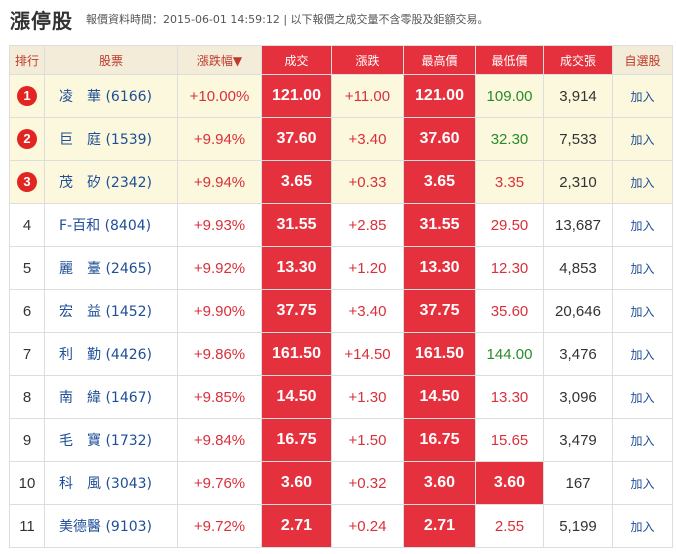  I want to click on stock-name: 茂 矽, so click(80, 183).